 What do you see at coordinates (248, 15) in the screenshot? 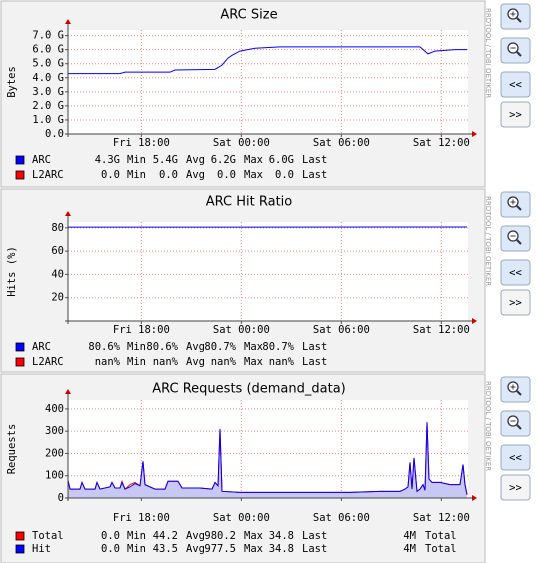
I see `chart-title: ARC Size` at bounding box center [248, 15].